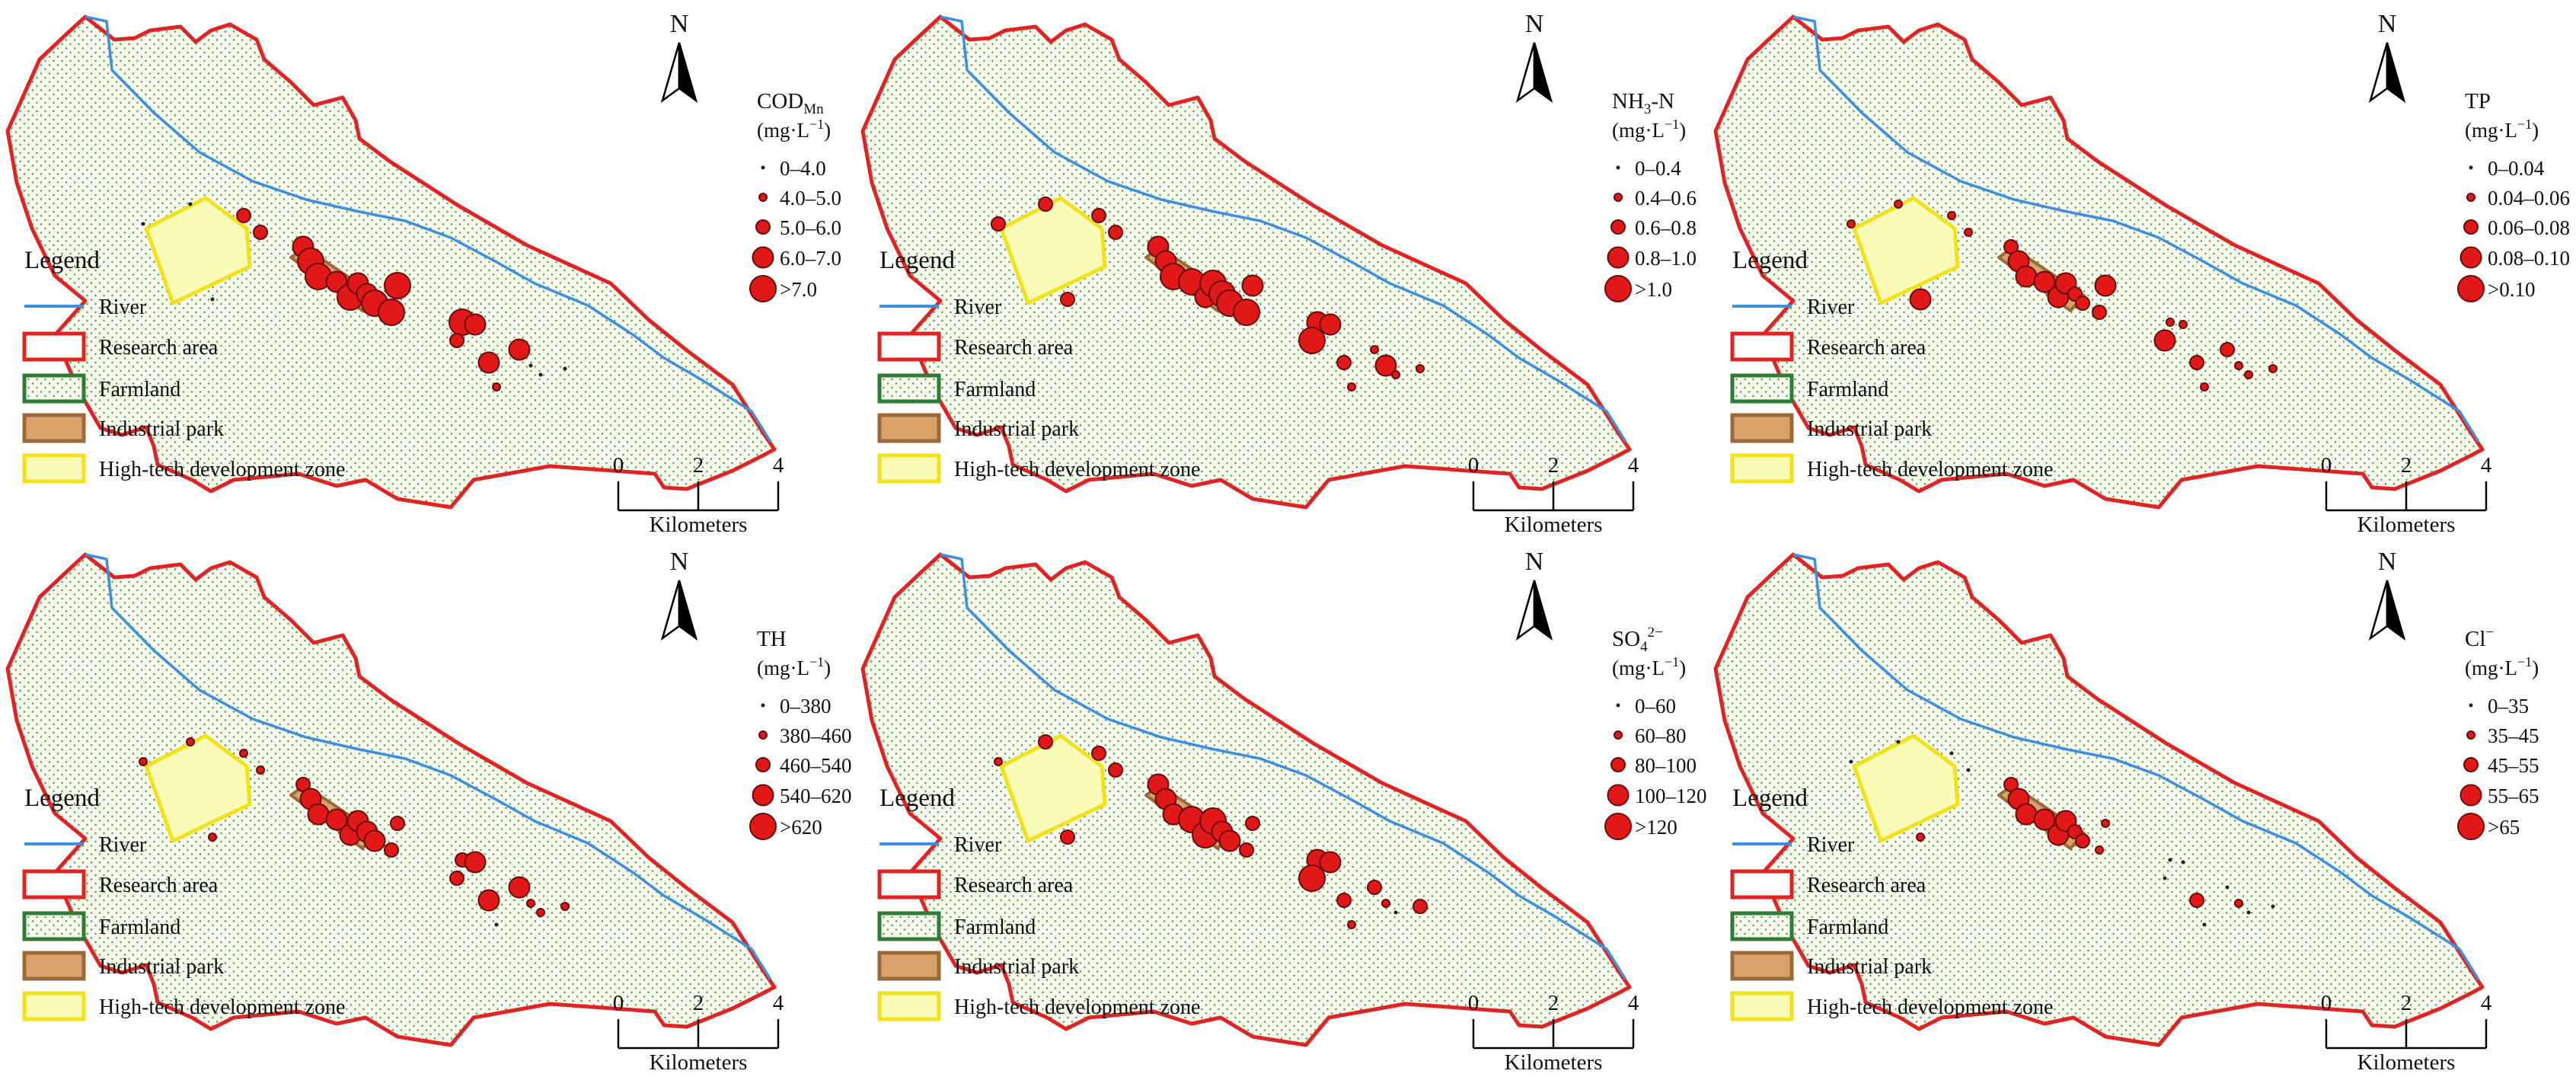 This screenshot has height=1077, width=2576. What do you see at coordinates (198, 788) in the screenshot?
I see `high-tech-zone` at bounding box center [198, 788].